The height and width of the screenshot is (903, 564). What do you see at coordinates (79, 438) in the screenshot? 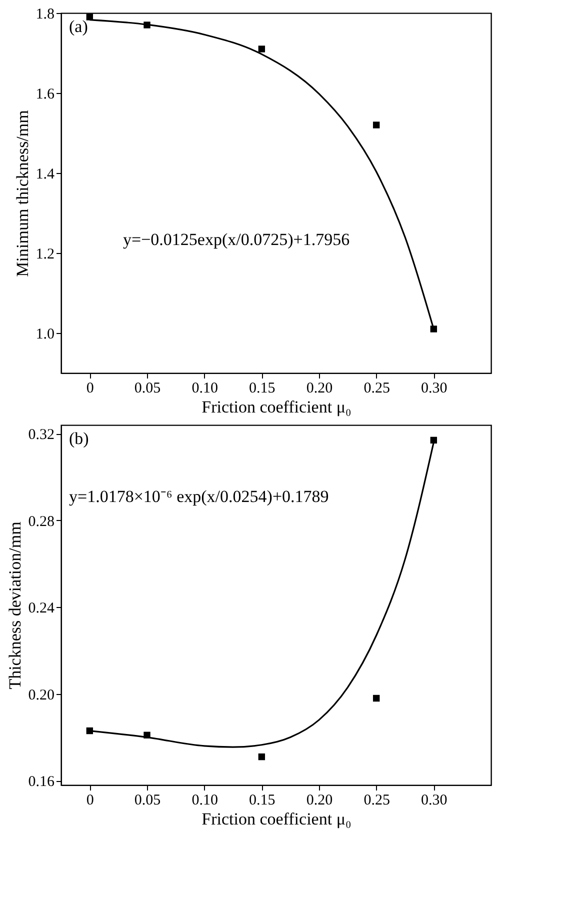
I see `annotation: (b)` at bounding box center [79, 438].